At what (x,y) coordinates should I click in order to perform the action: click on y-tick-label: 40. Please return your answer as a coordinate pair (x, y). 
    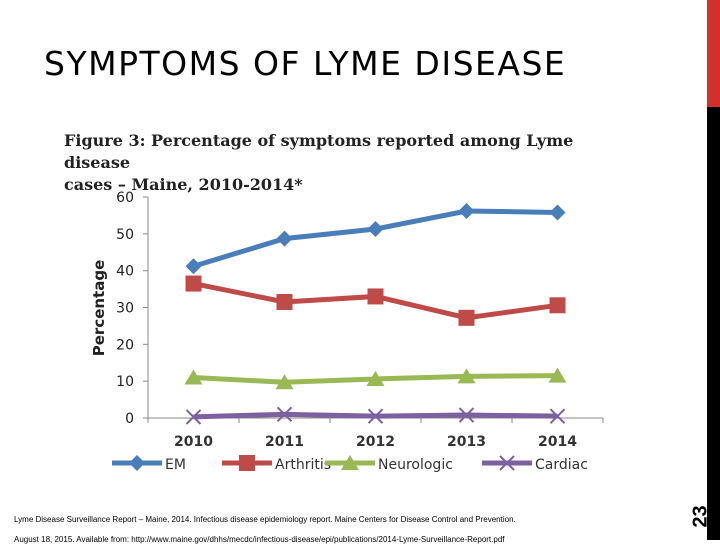
    Looking at the image, I should click on (125, 272).